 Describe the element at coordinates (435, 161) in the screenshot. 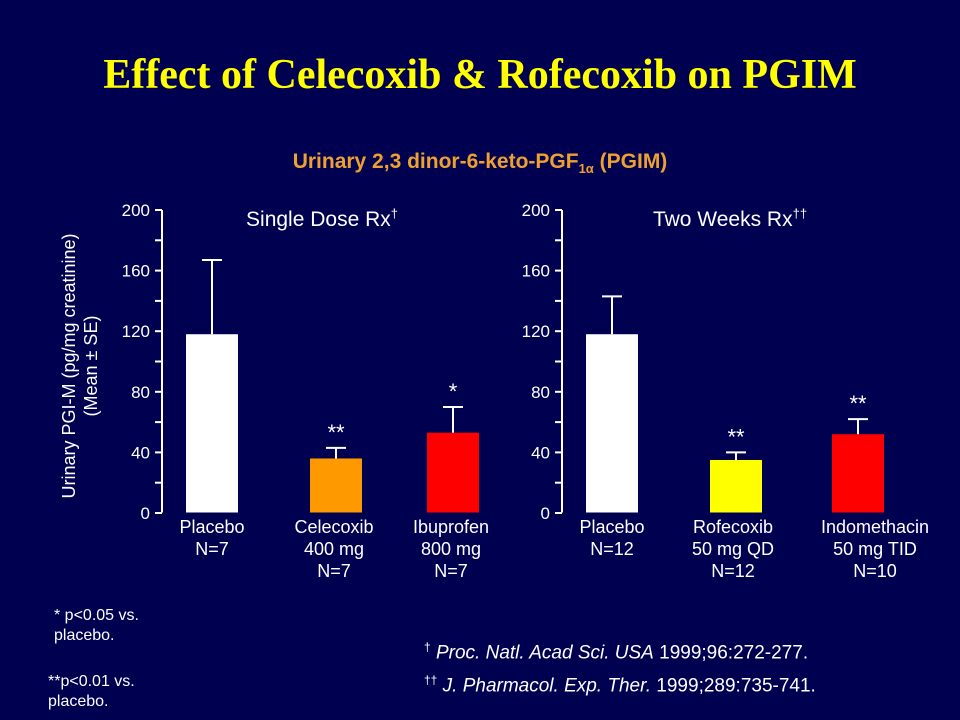

I see `subtitle-main: Urinary 2,3 dinor-6-keto-PGF` at that location.